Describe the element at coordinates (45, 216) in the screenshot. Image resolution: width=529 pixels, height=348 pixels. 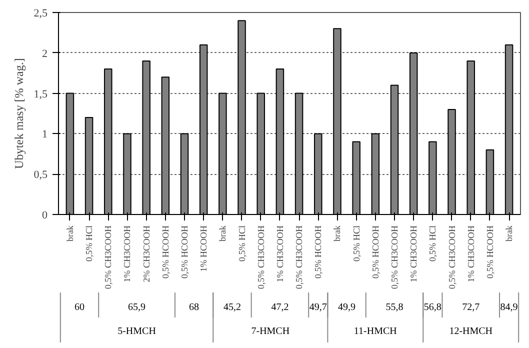
I see `y-tick-label: 0` at that location.